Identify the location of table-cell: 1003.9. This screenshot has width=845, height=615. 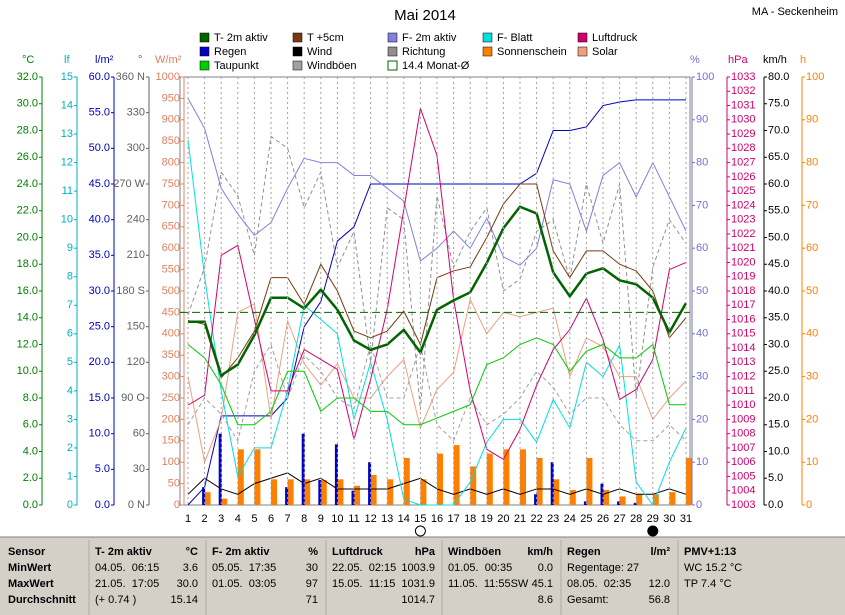
(418, 568).